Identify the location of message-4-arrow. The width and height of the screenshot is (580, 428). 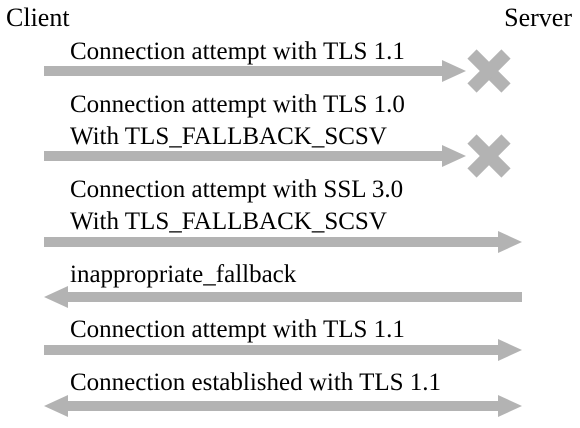
(283, 297).